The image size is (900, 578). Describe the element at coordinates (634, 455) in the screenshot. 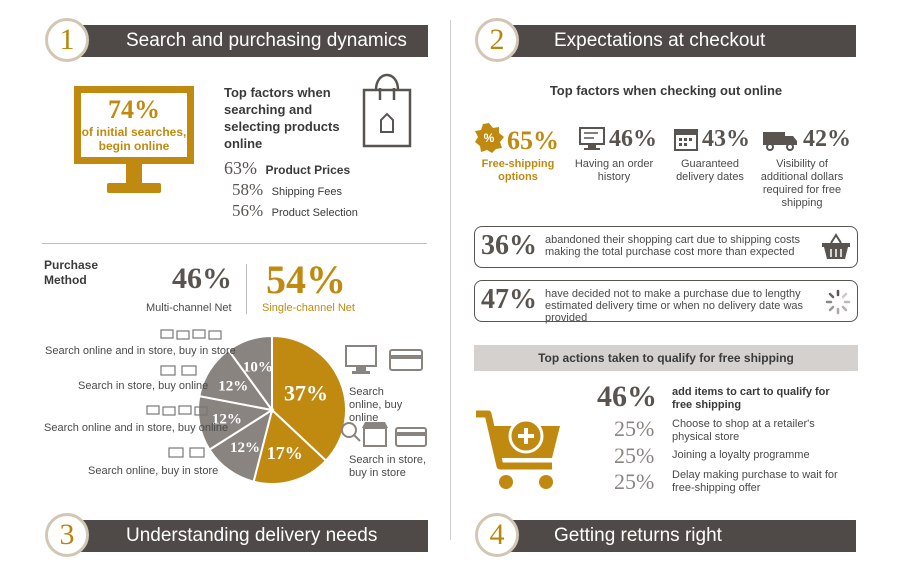

I see `action-3-pct: 25%` at that location.